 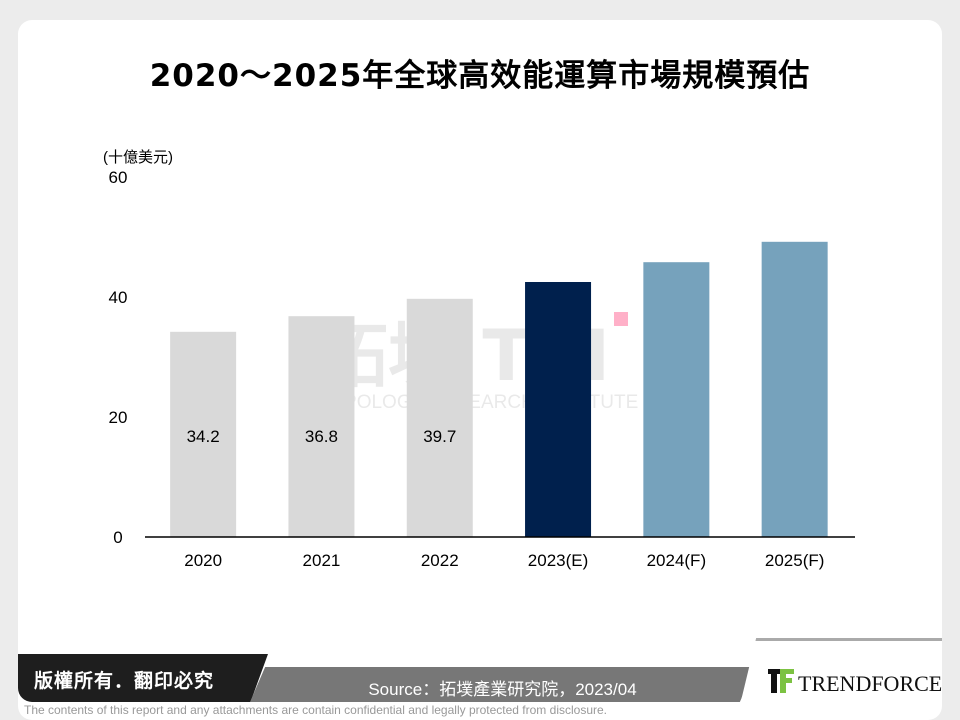 I want to click on y-axis-unit: (十億美元), so click(x=138, y=157).